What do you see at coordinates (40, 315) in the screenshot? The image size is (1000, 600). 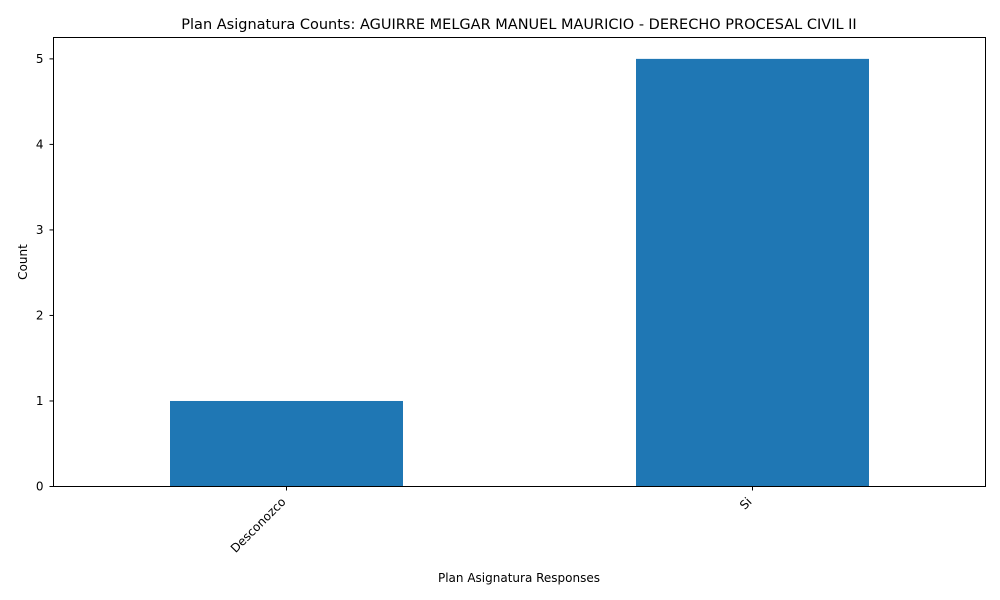 I see `y-tick-label: 2` at bounding box center [40, 315].